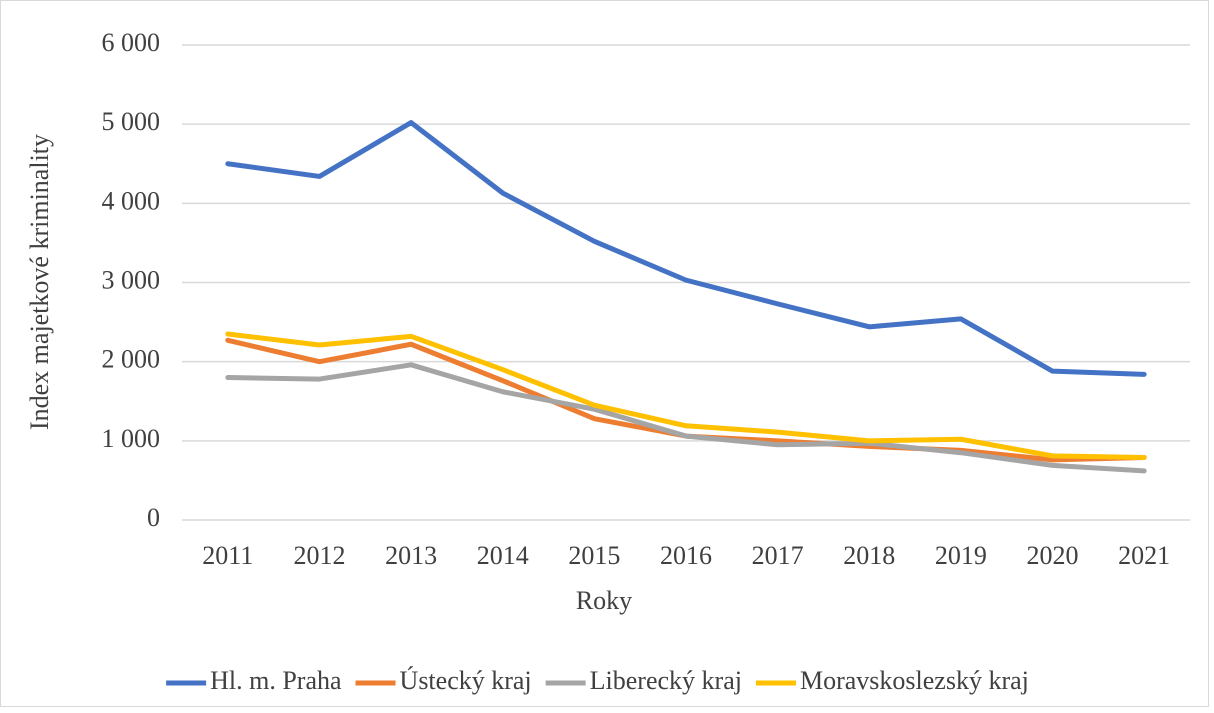 This screenshot has width=1214, height=713. Describe the element at coordinates (604, 600) in the screenshot. I see `x-axis-label: Roky` at that location.